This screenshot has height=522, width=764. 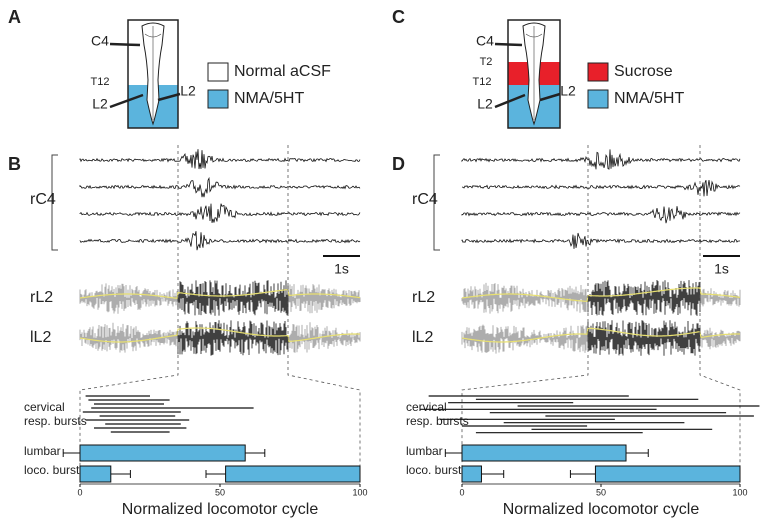 I want to click on emg-gray, so click(x=220, y=298).